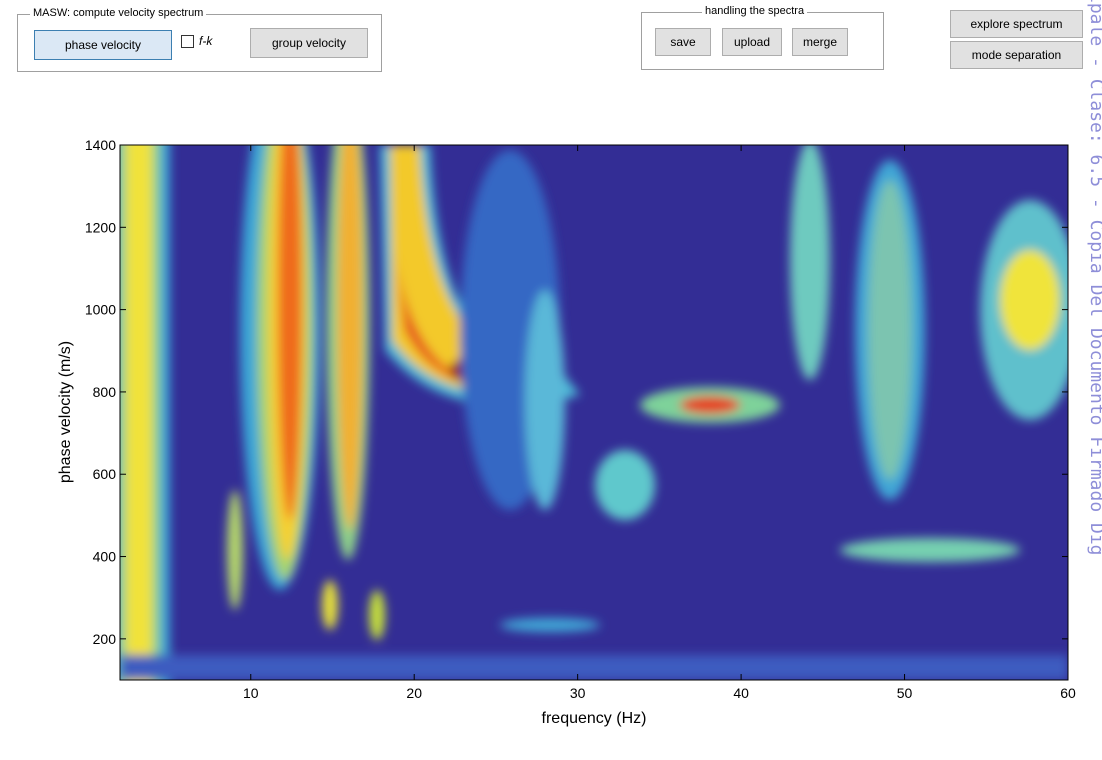  What do you see at coordinates (206, 41) in the screenshot?
I see `checkbox-label: f-k` at bounding box center [206, 41].